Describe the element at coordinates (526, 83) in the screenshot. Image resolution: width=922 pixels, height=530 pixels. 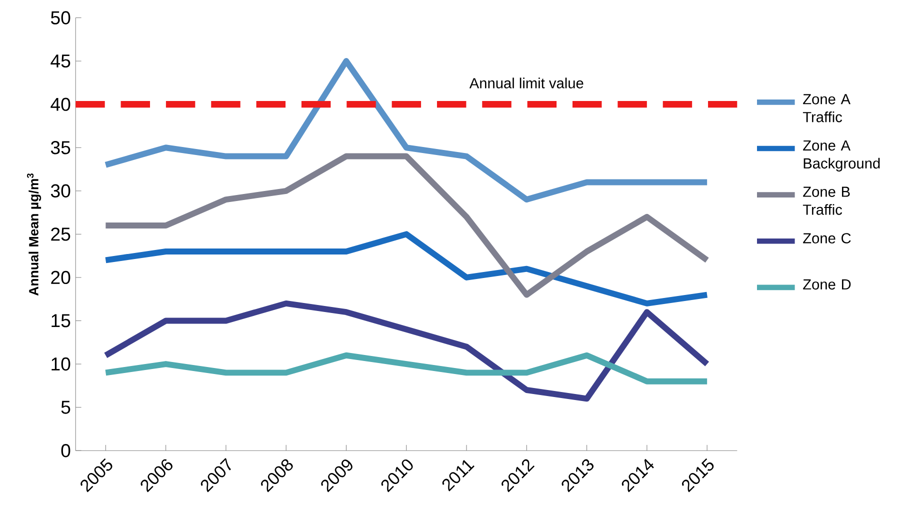
I see `ref-line-label: Annual limit value` at that location.